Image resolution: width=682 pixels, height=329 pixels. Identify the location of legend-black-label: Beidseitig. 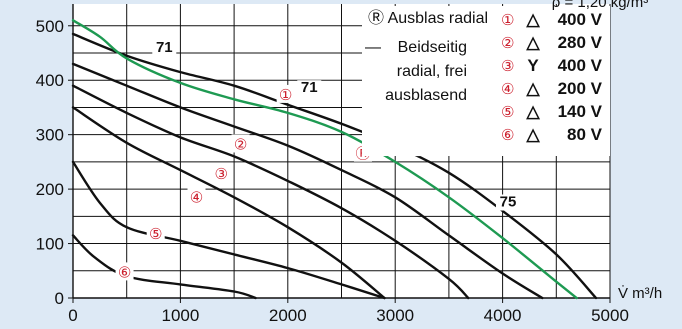
(432, 47).